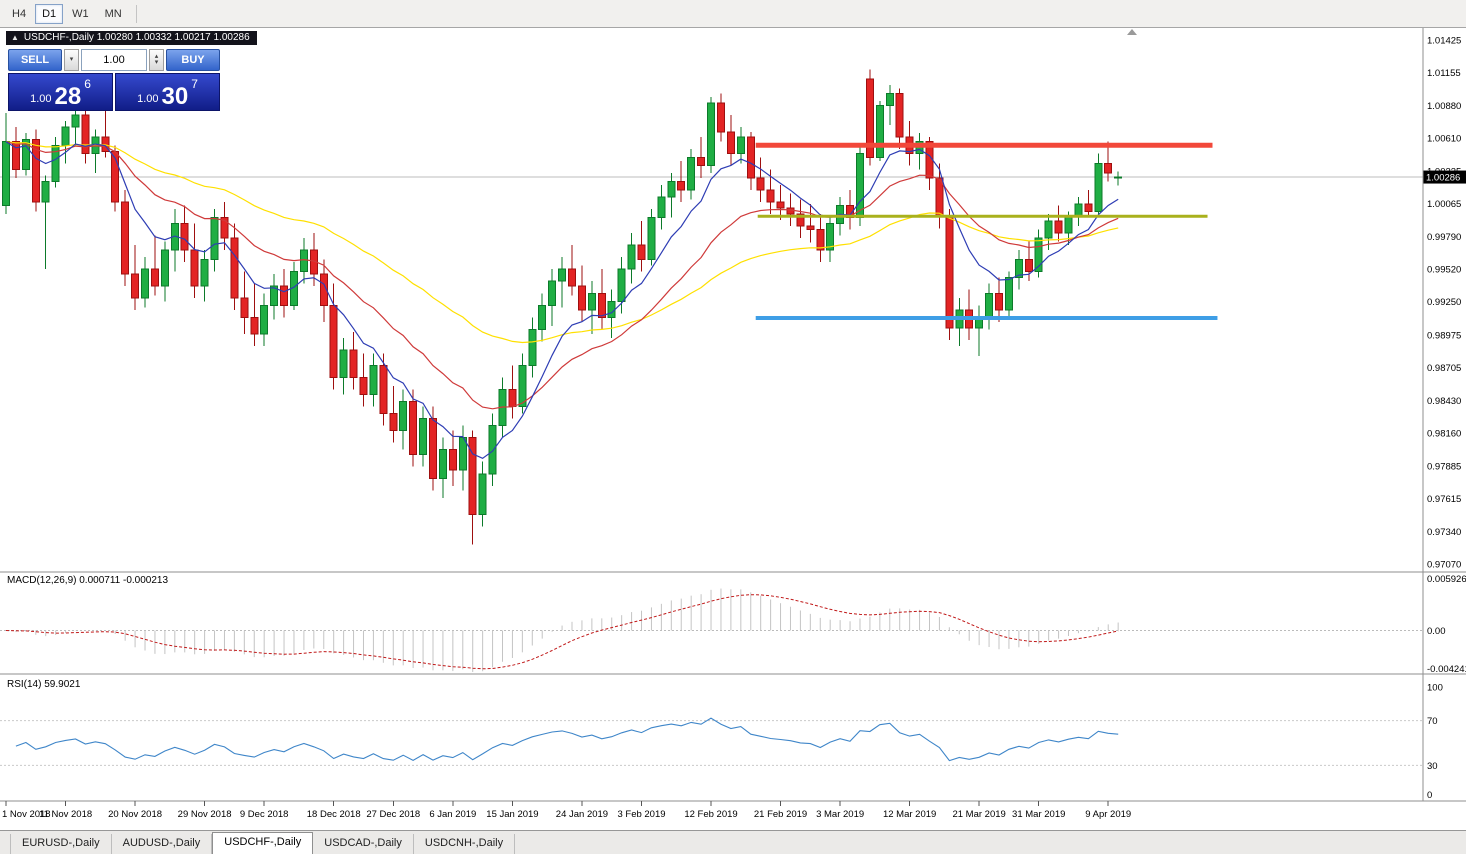  What do you see at coordinates (780, 814) in the screenshot?
I see `date-axis-label: 21 Feb 2019` at bounding box center [780, 814].